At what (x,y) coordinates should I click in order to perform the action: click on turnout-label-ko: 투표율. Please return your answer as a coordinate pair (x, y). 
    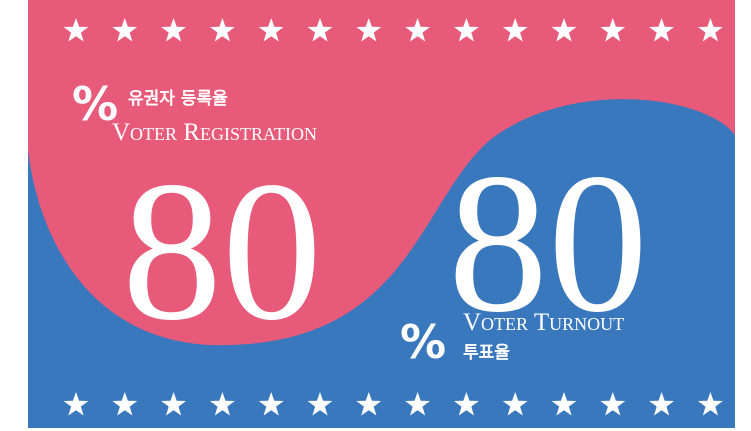
    Looking at the image, I should click on (486, 353).